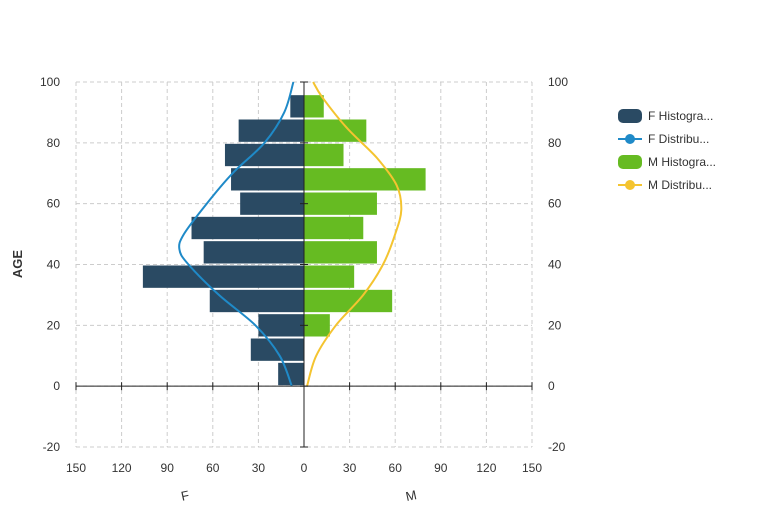 Image resolution: width=760 pixels, height=520 pixels. What do you see at coordinates (411, 495) in the screenshot?
I see `x-axis-label-right: M` at bounding box center [411, 495].